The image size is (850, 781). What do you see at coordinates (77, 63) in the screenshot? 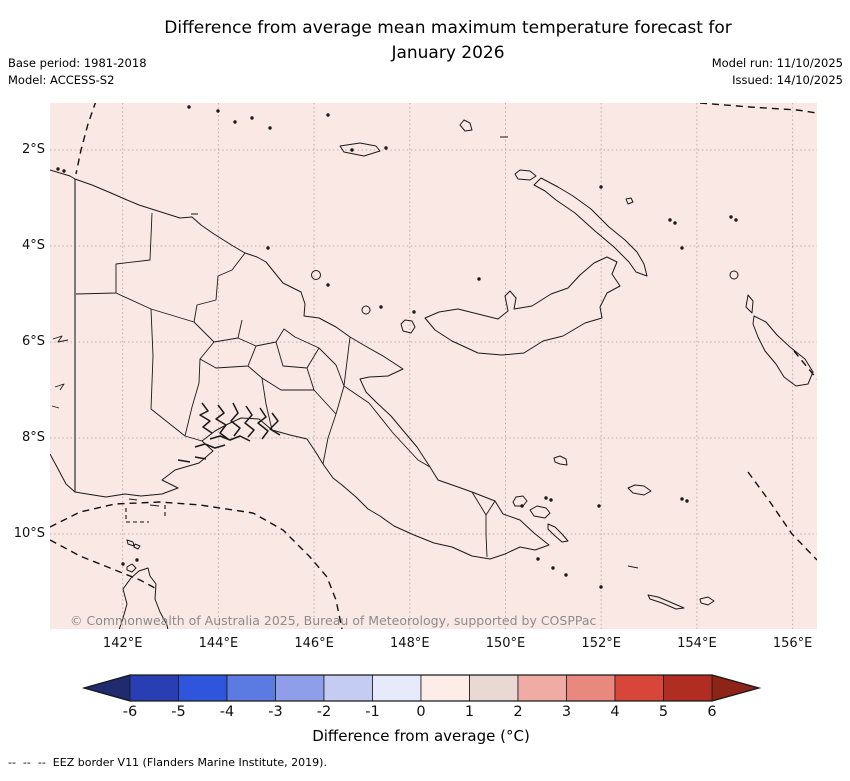
I see `base-period-text: Base period: 1981-2018` at bounding box center [77, 63].